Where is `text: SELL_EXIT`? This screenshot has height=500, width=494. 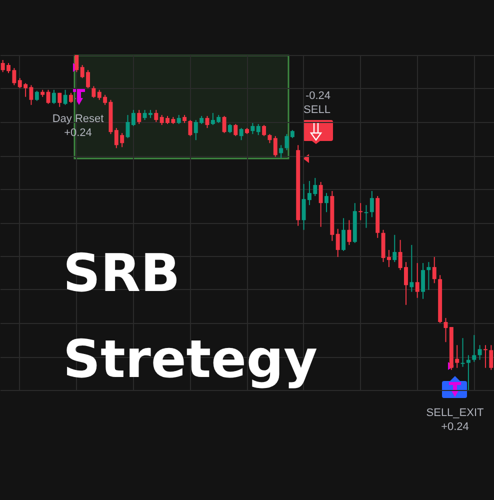
text: SELL_EXIT is located at coordinates (455, 413).